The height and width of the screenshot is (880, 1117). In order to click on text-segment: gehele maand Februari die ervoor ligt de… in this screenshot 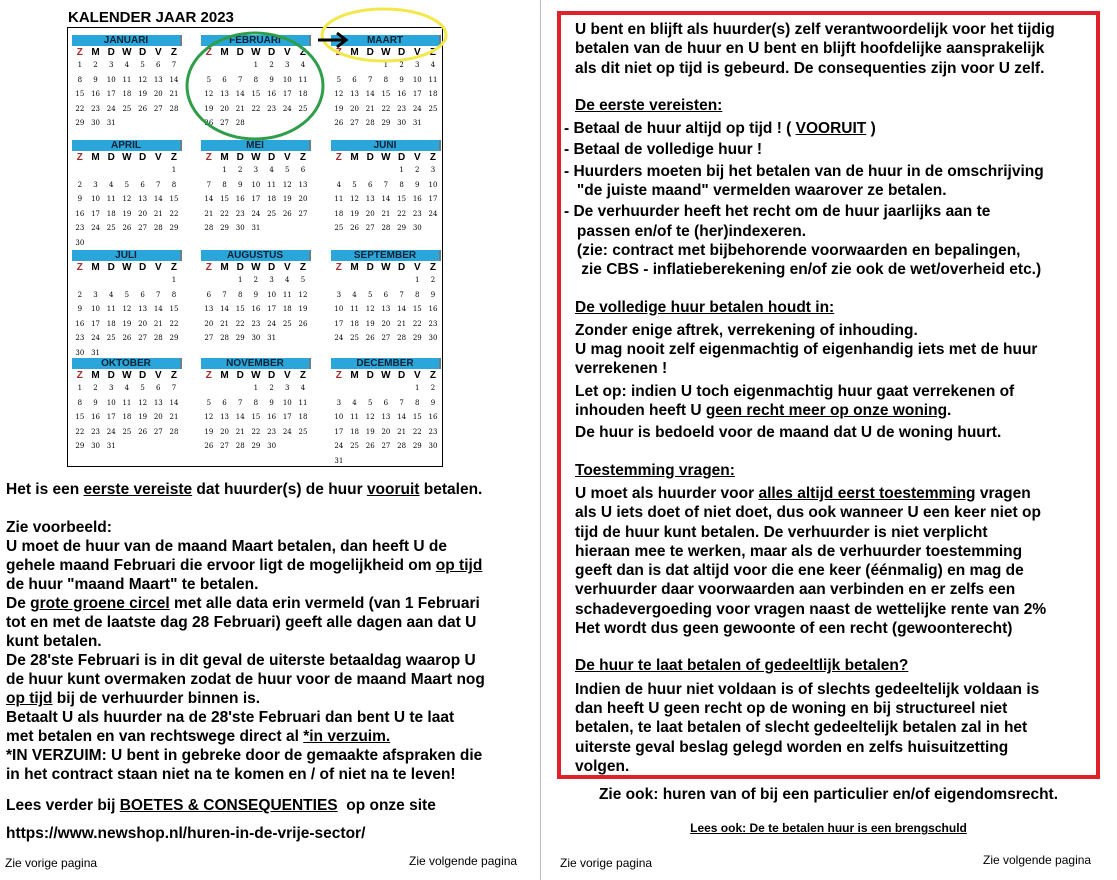, I will do `click(221, 565)`.